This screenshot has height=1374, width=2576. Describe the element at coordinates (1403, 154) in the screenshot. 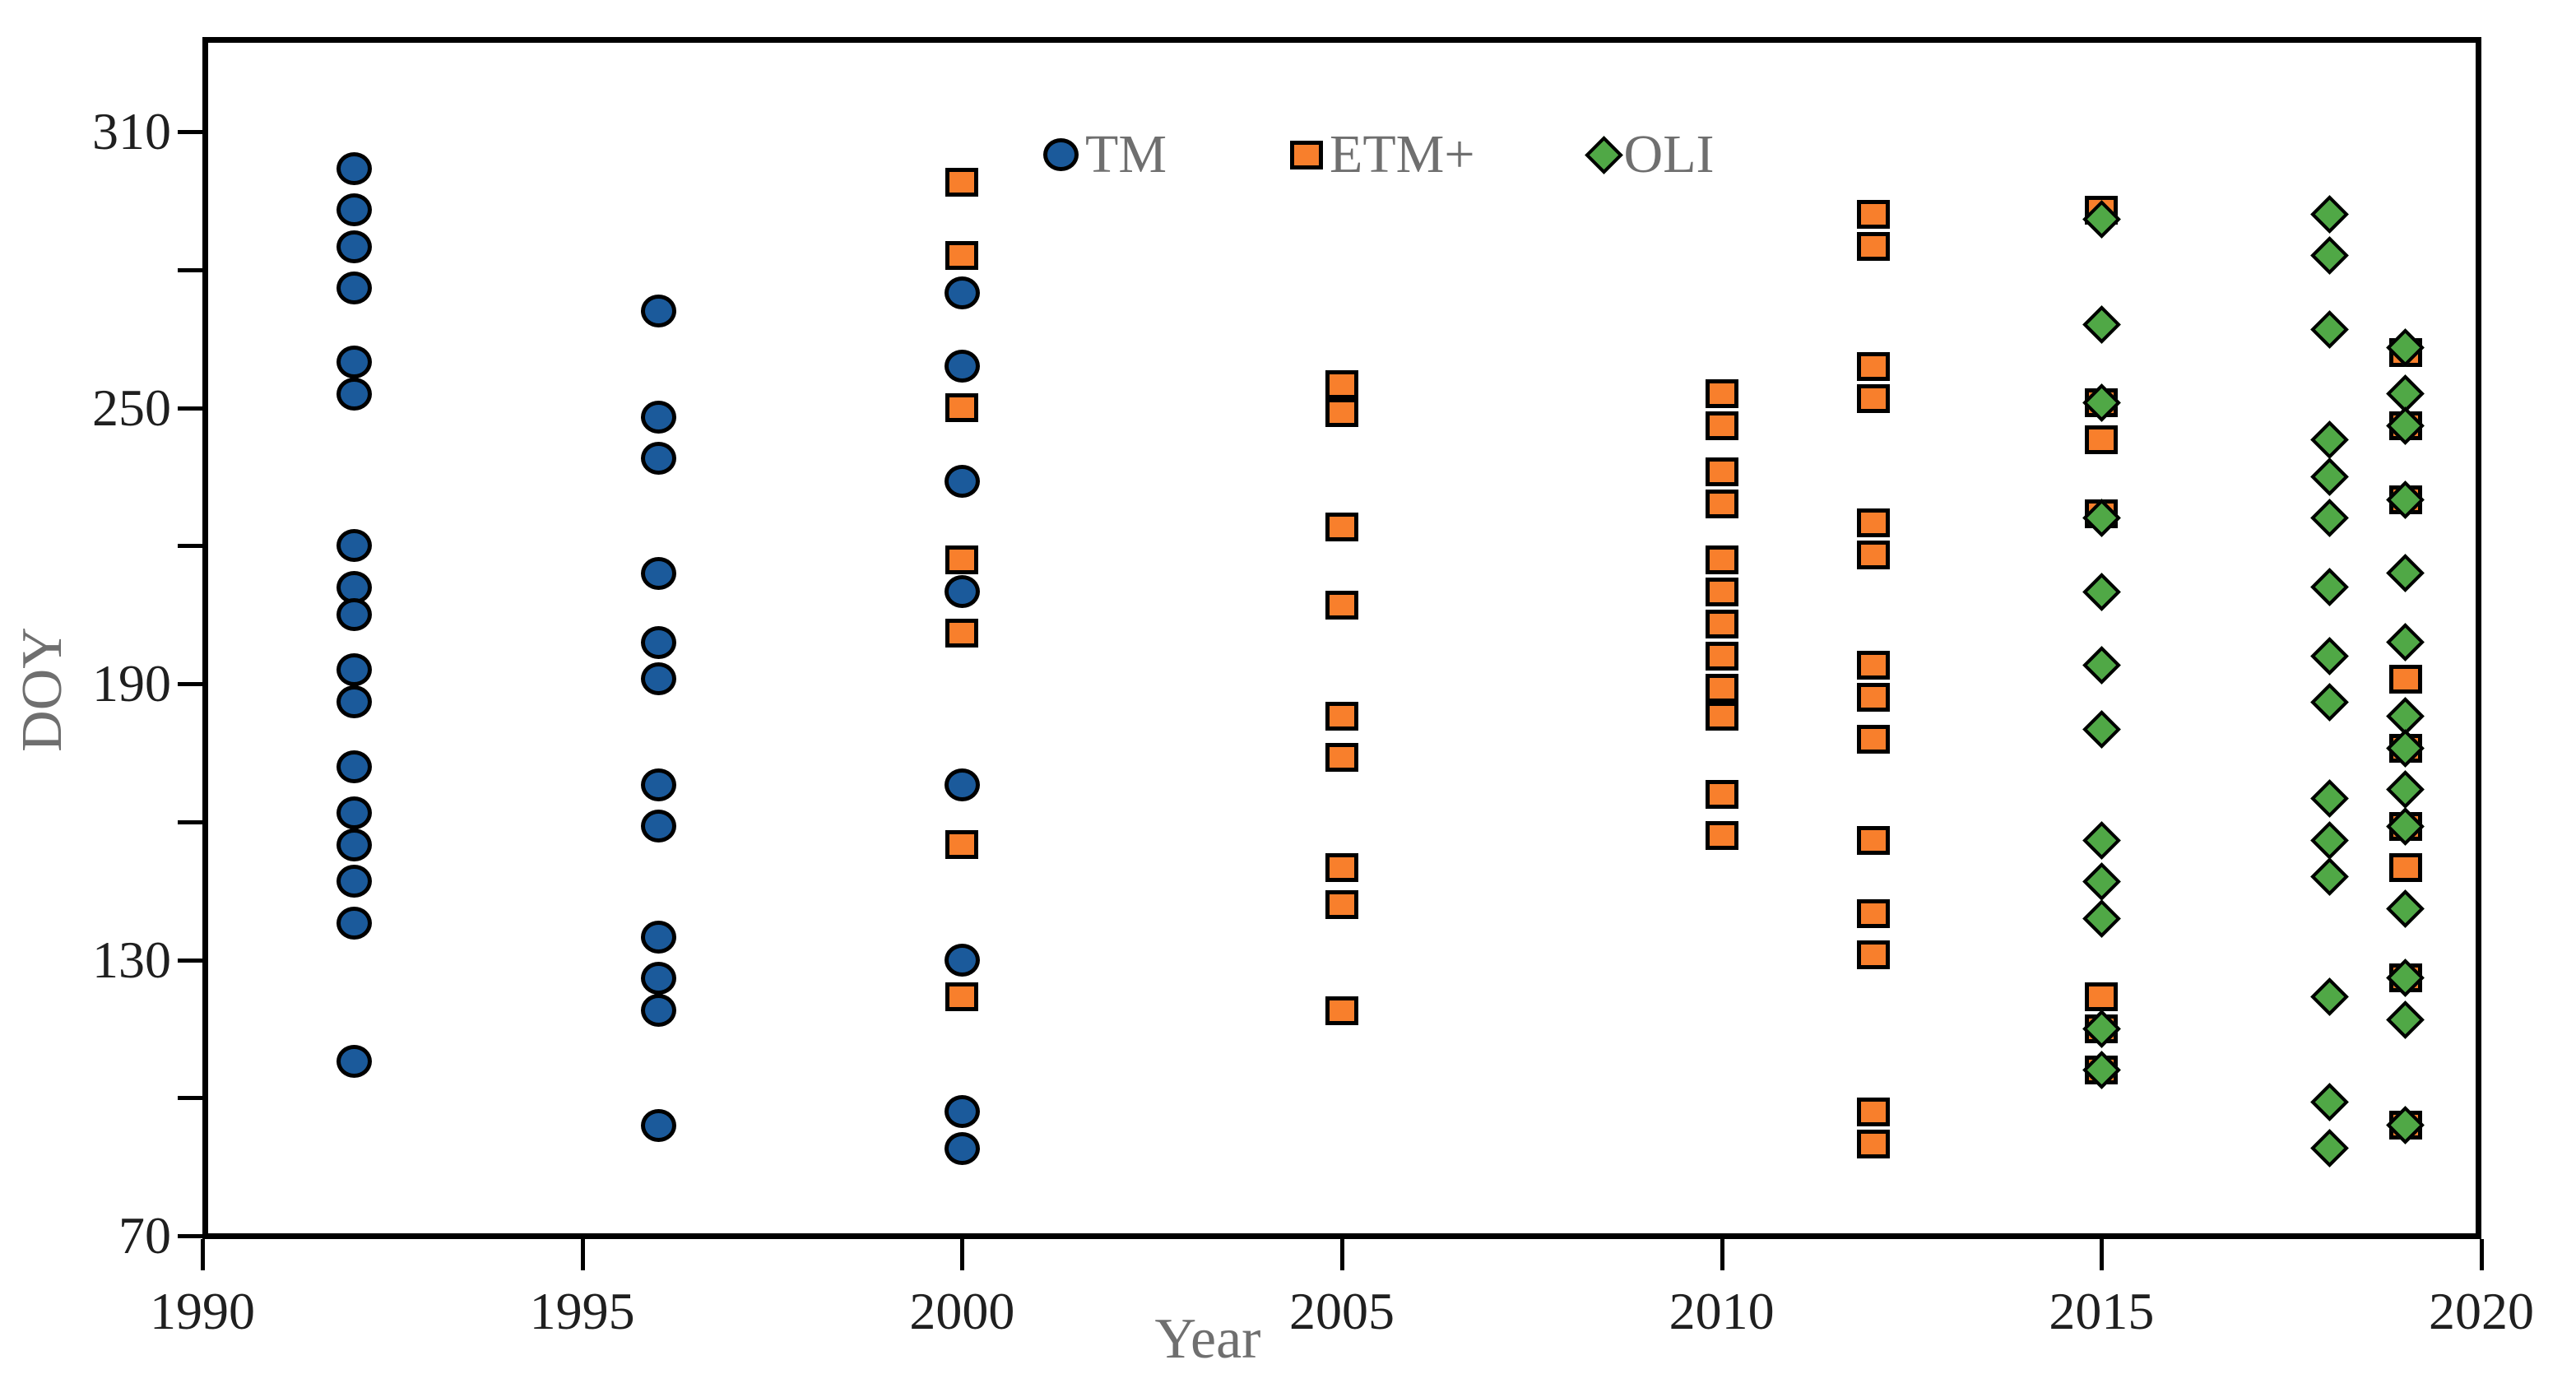

I see `legend-label-etm: ETM+` at that location.